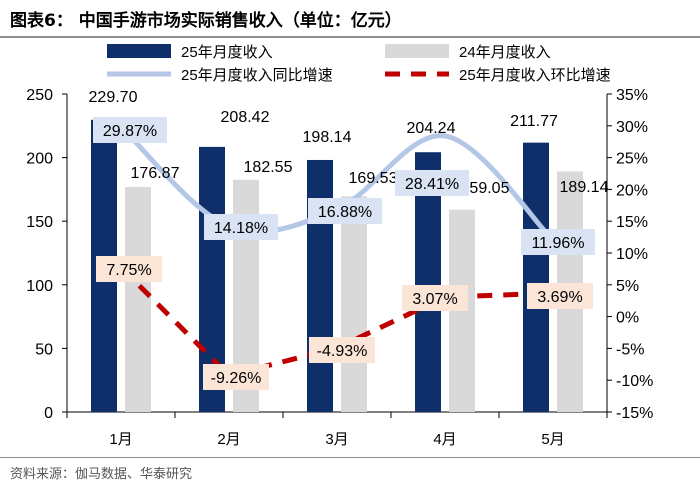 The height and width of the screenshot is (492, 700). I want to click on y-right-tick-label: 5%, so click(627, 286).